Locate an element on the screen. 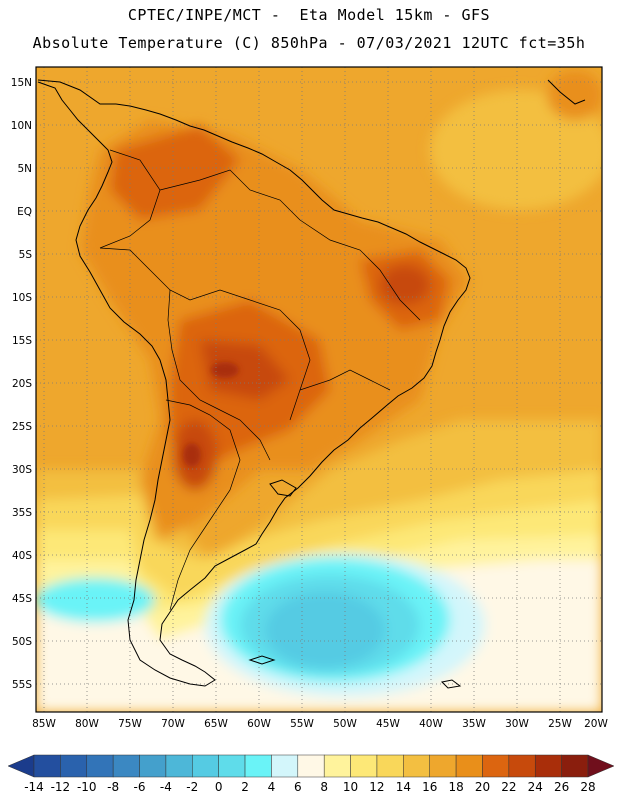  colorbar-label: 24 is located at coordinates (535, 787).